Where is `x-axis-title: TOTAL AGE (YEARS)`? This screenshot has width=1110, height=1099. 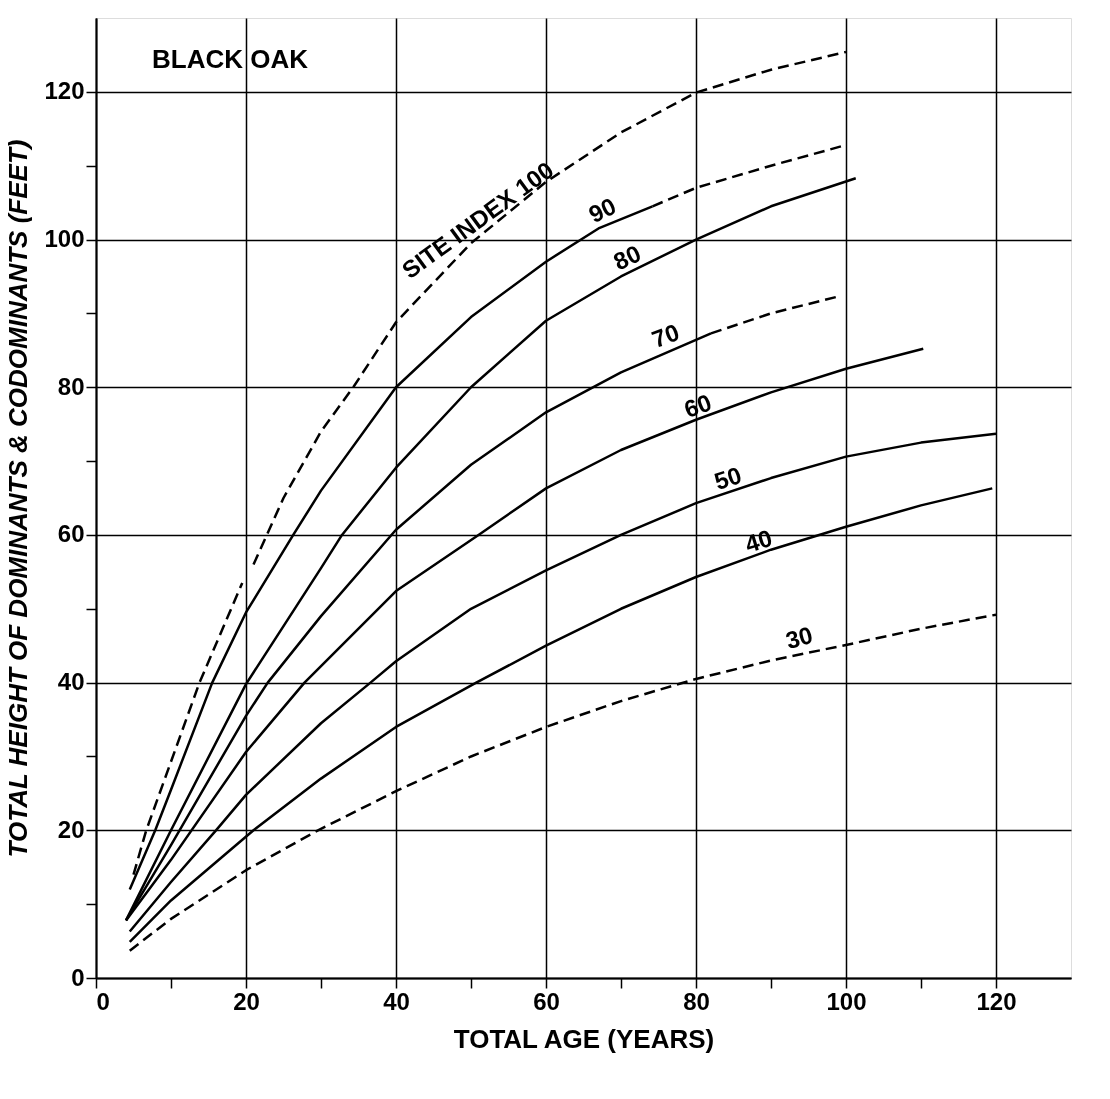
x-axis-title: TOTAL AGE (YEARS) is located at coordinates (584, 1038).